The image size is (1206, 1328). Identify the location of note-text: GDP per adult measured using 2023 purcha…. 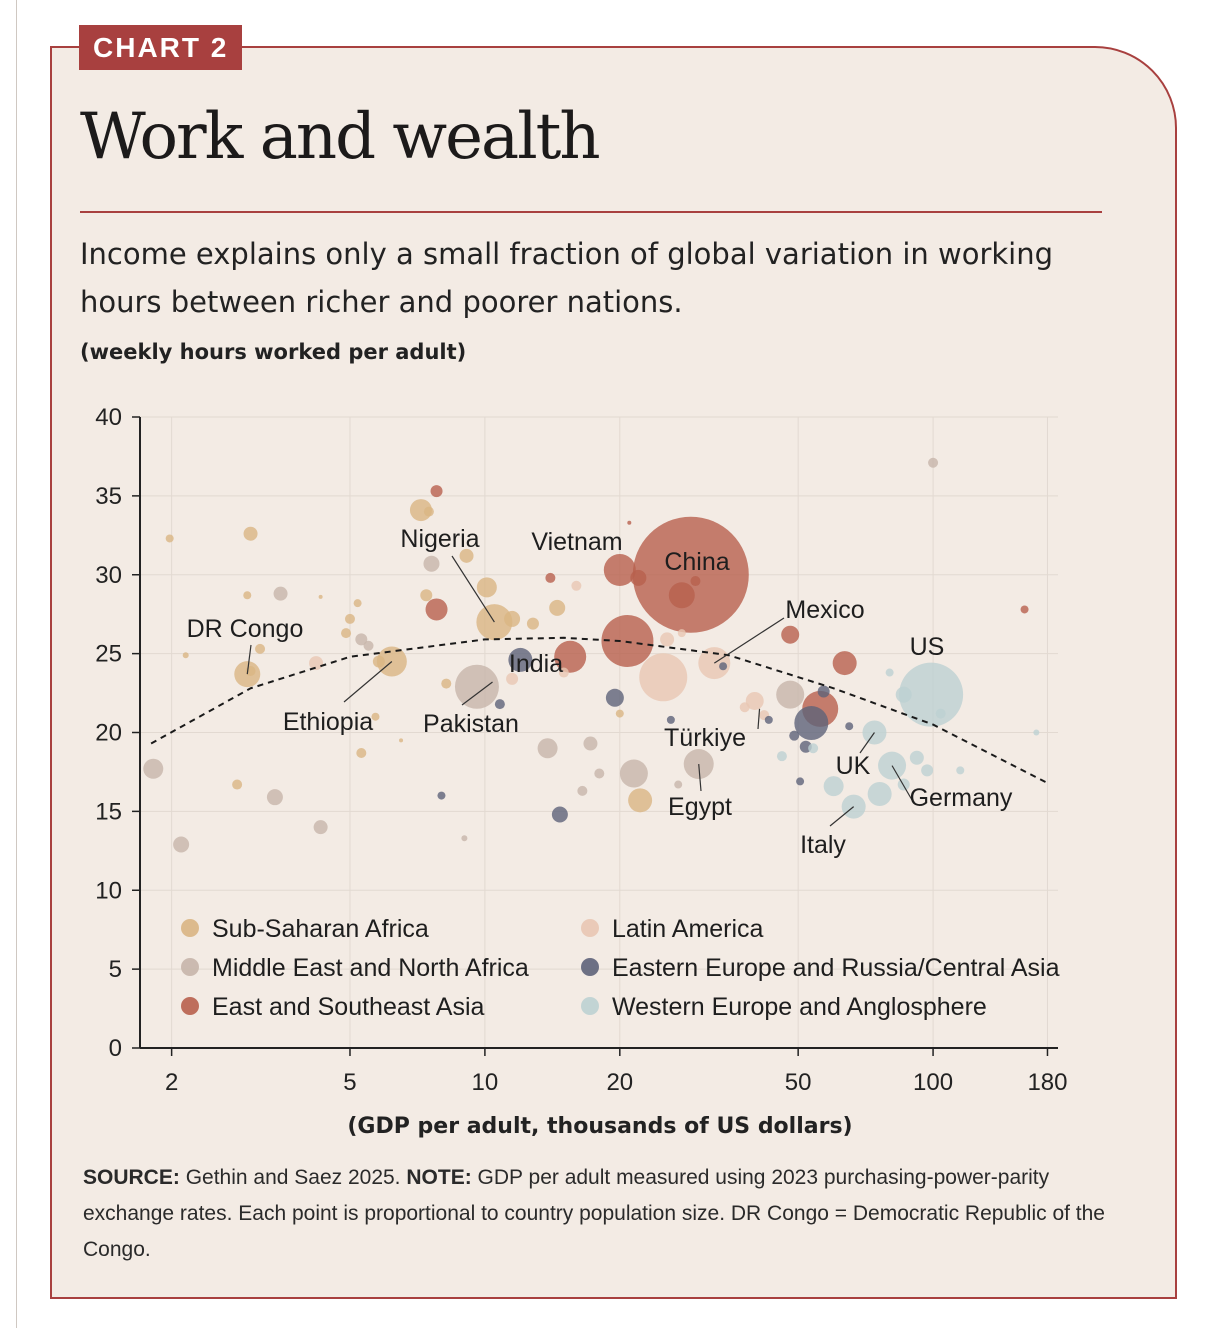
(594, 1213).